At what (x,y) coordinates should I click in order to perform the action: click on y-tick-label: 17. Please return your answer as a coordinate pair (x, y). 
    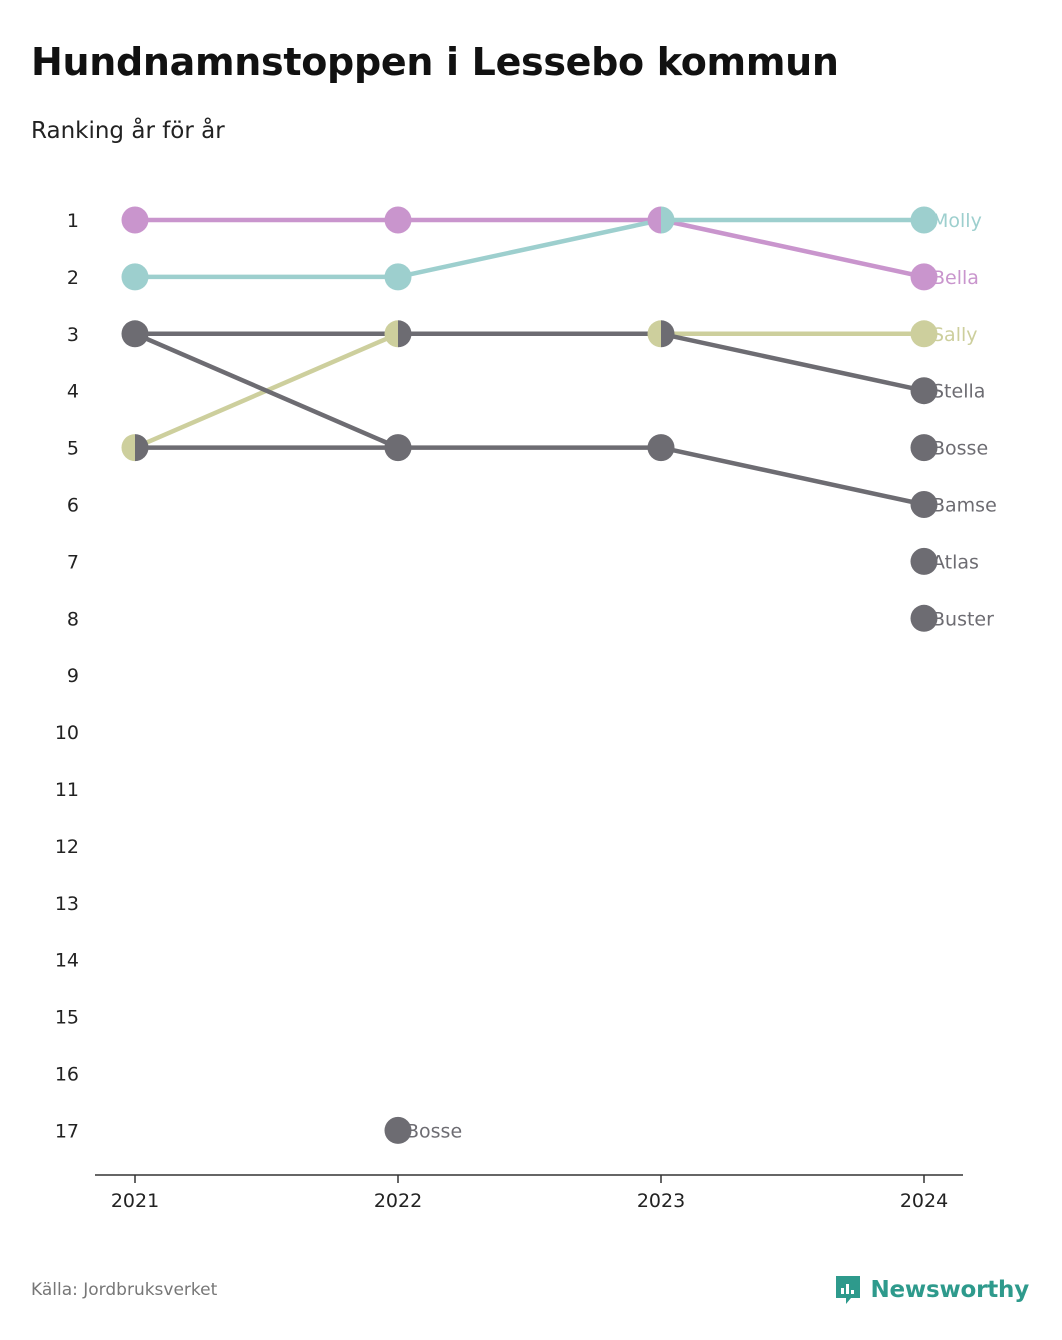
    Looking at the image, I should click on (67, 1131).